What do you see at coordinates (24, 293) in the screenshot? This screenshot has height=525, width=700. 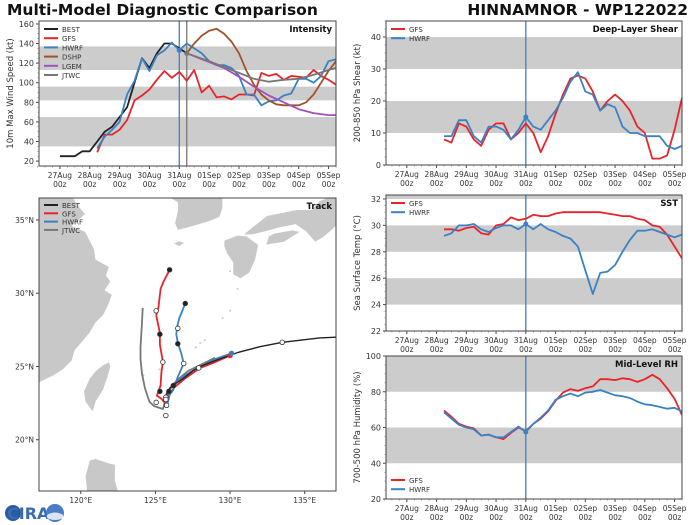 I see `lat-tick-label: 30°N` at bounding box center [24, 293].